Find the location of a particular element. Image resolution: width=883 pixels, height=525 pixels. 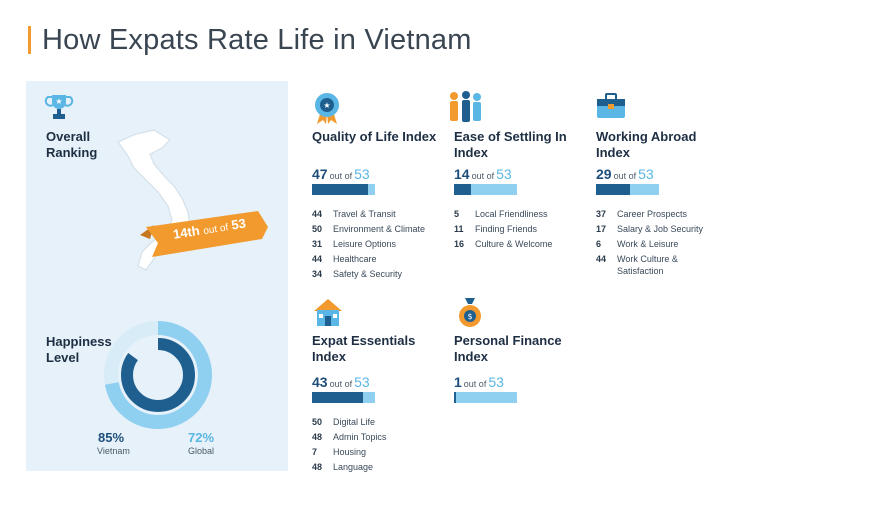

global-ring is located at coordinates (158, 375).